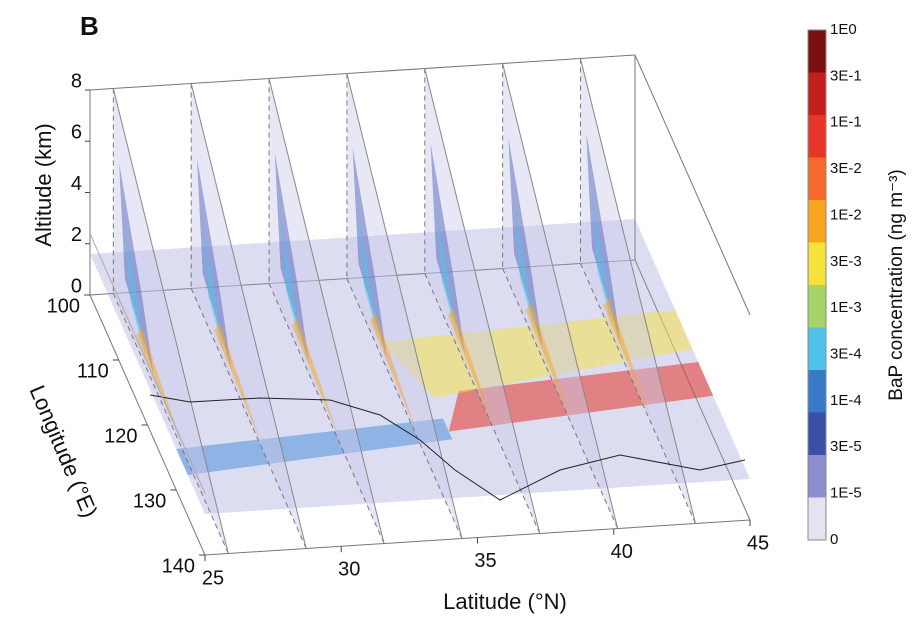 The height and width of the screenshot is (617, 917). Describe the element at coordinates (846, 493) in the screenshot. I see `colorbar-tick-label: 1E-5` at that location.